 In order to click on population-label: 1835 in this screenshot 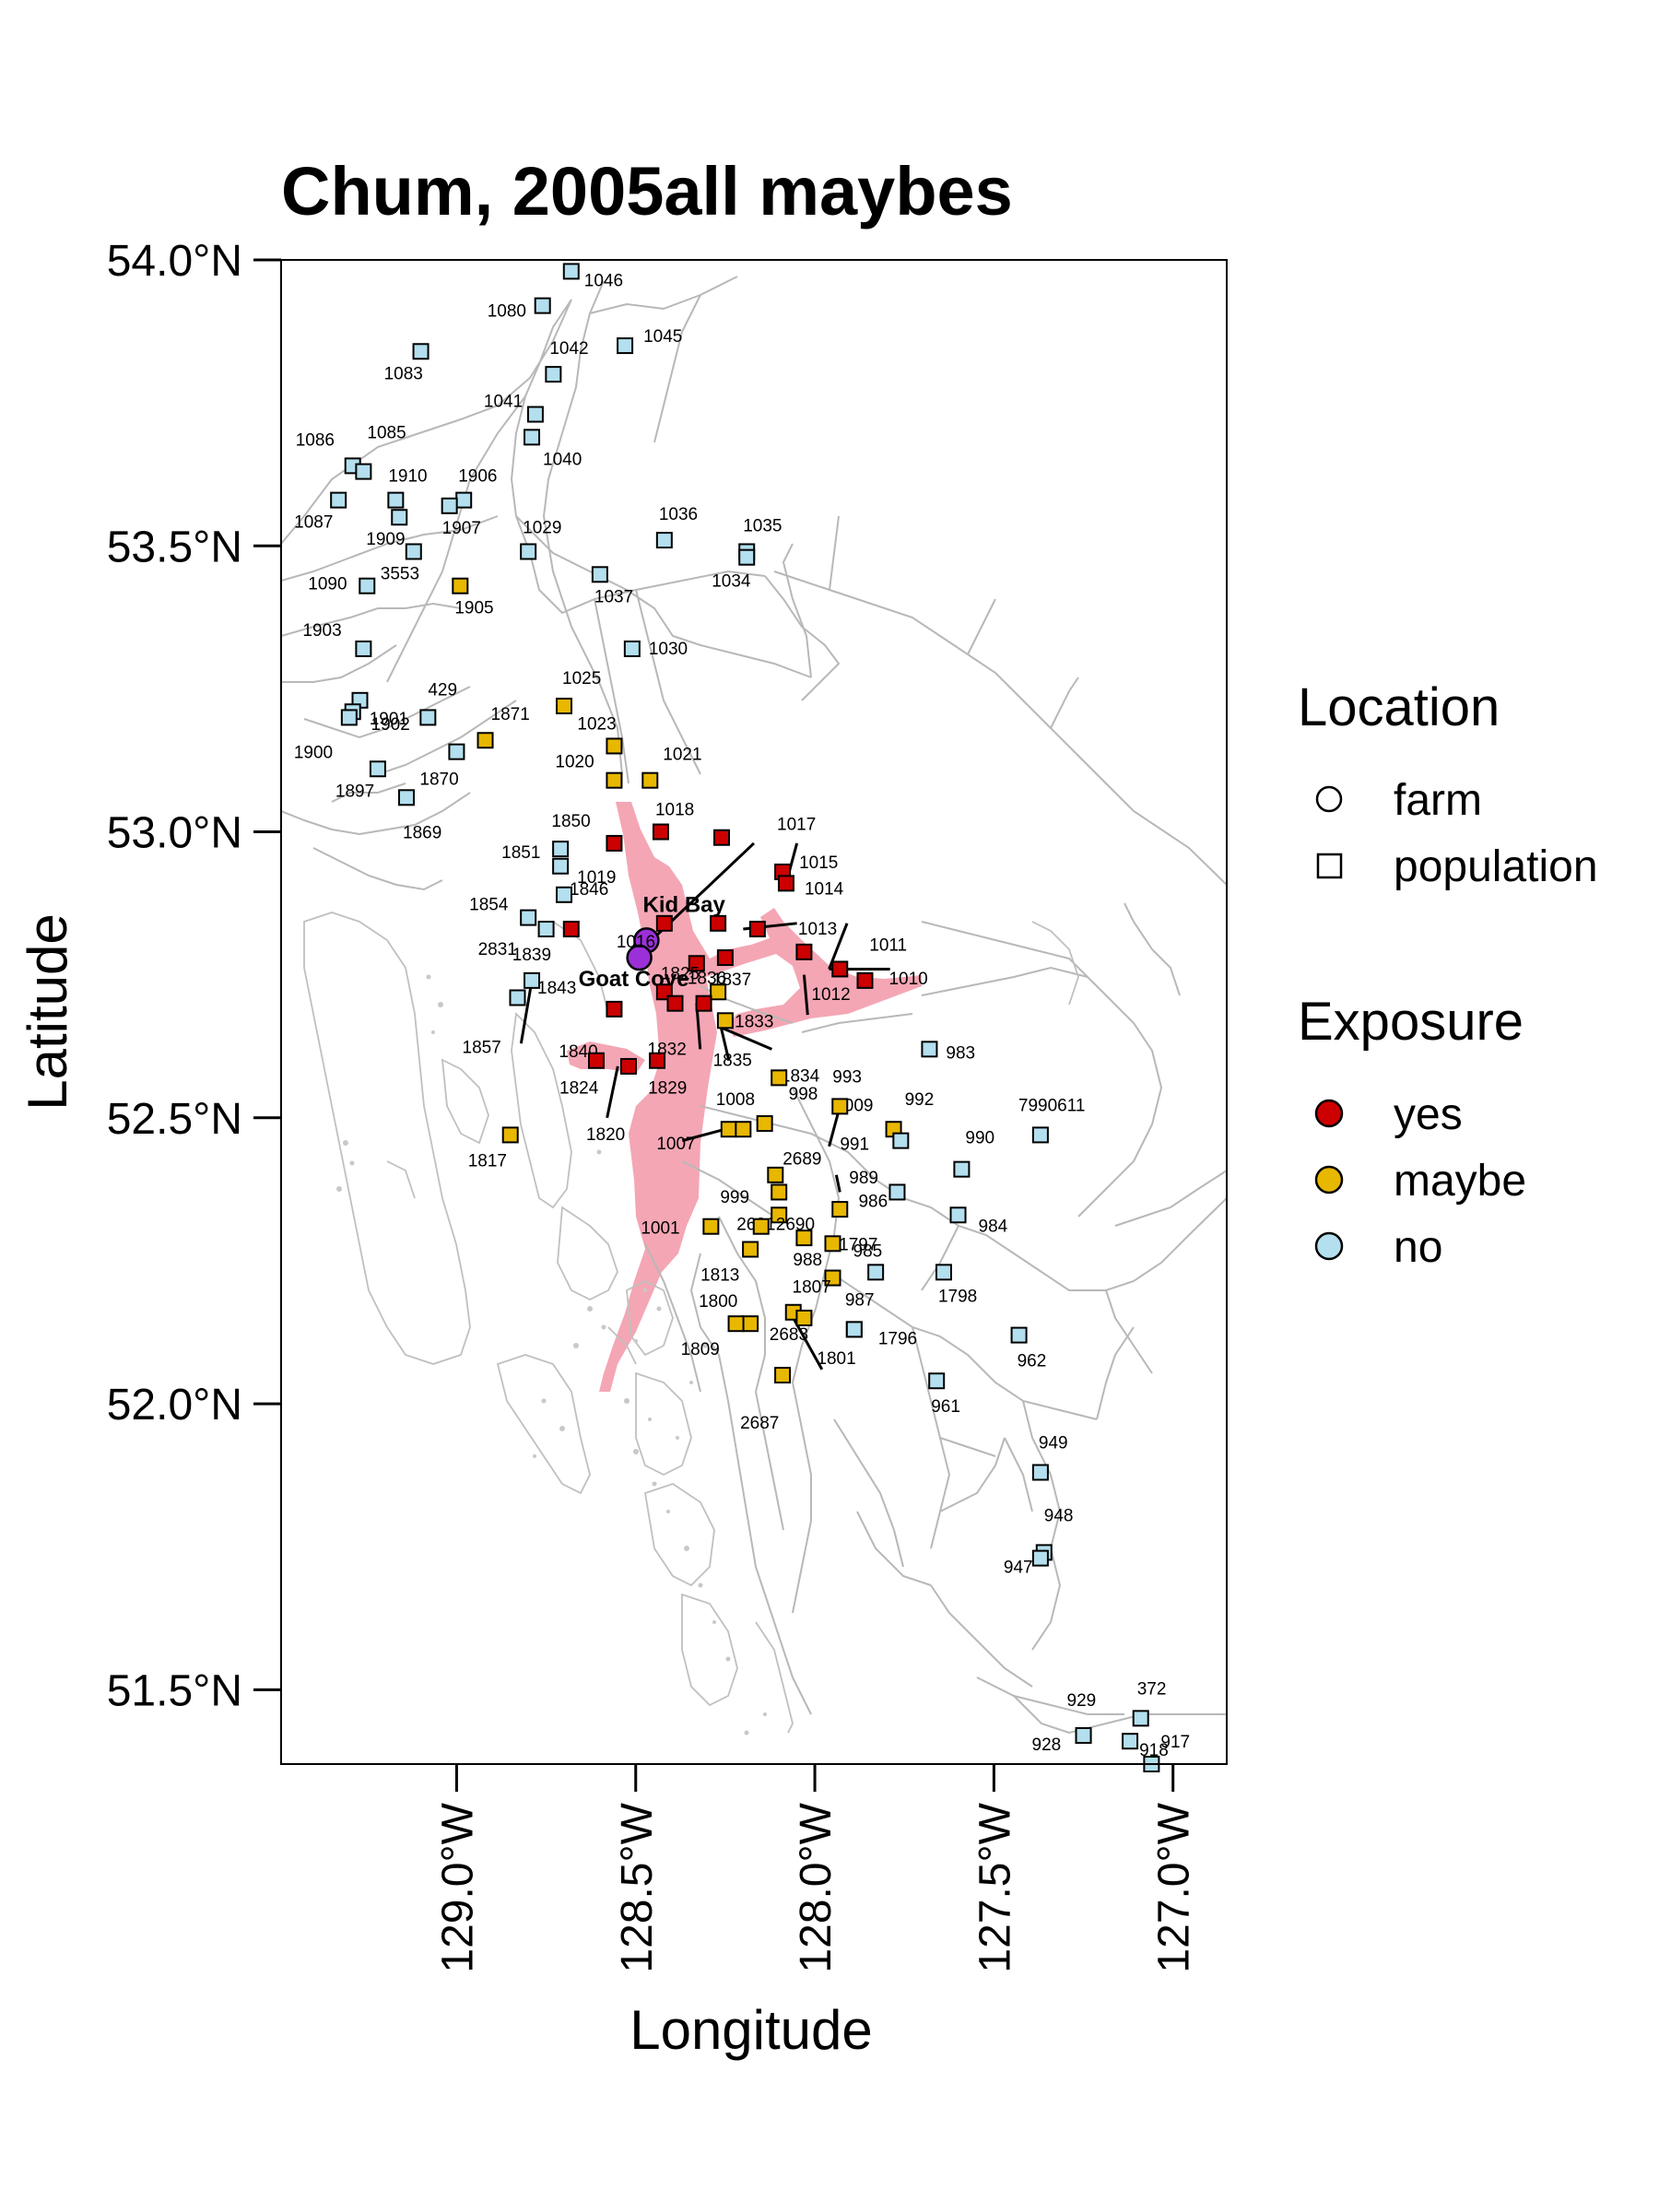, I will do `click(732, 1061)`.